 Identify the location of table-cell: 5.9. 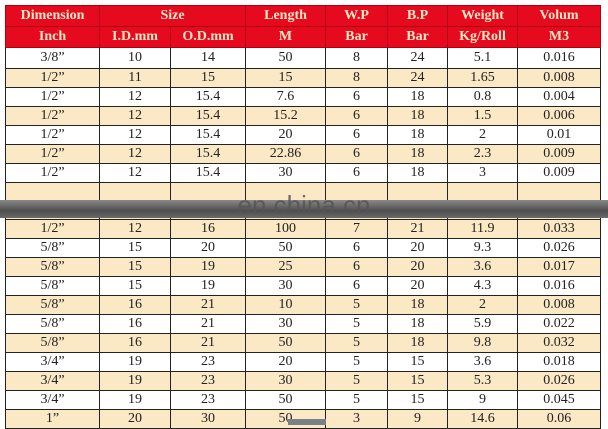
(483, 324).